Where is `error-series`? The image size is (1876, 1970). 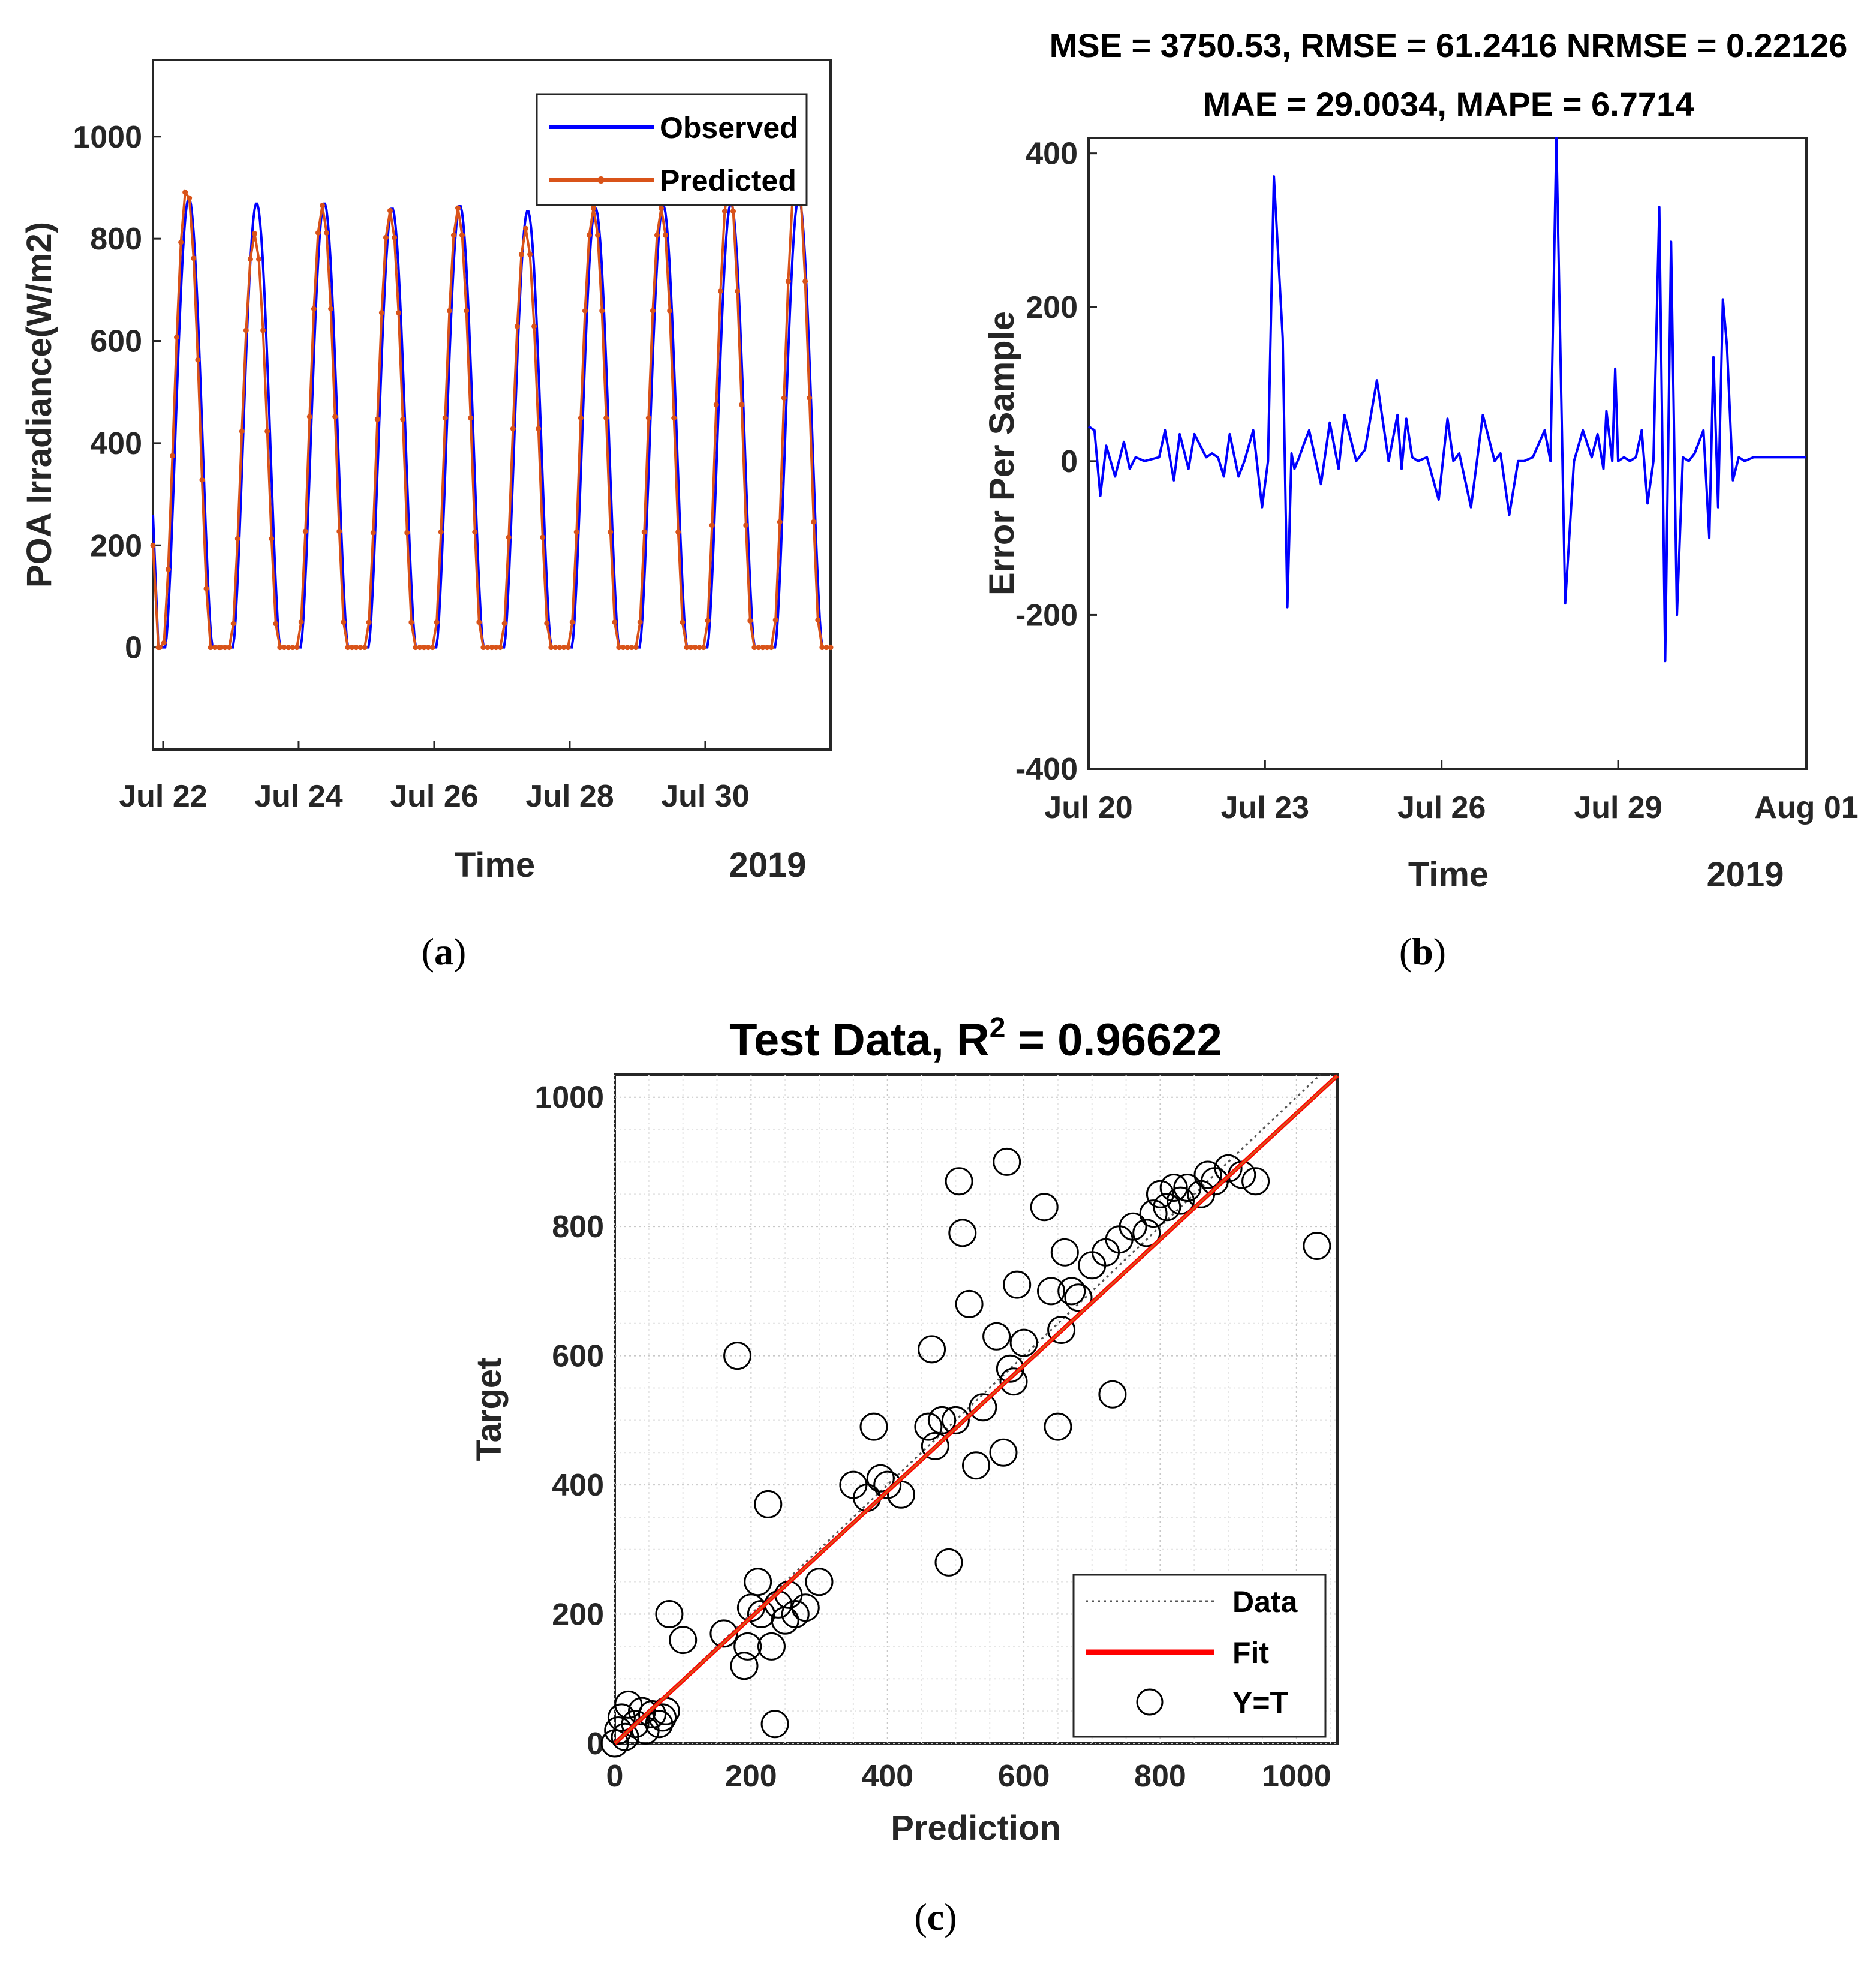 error-series is located at coordinates (1447, 400).